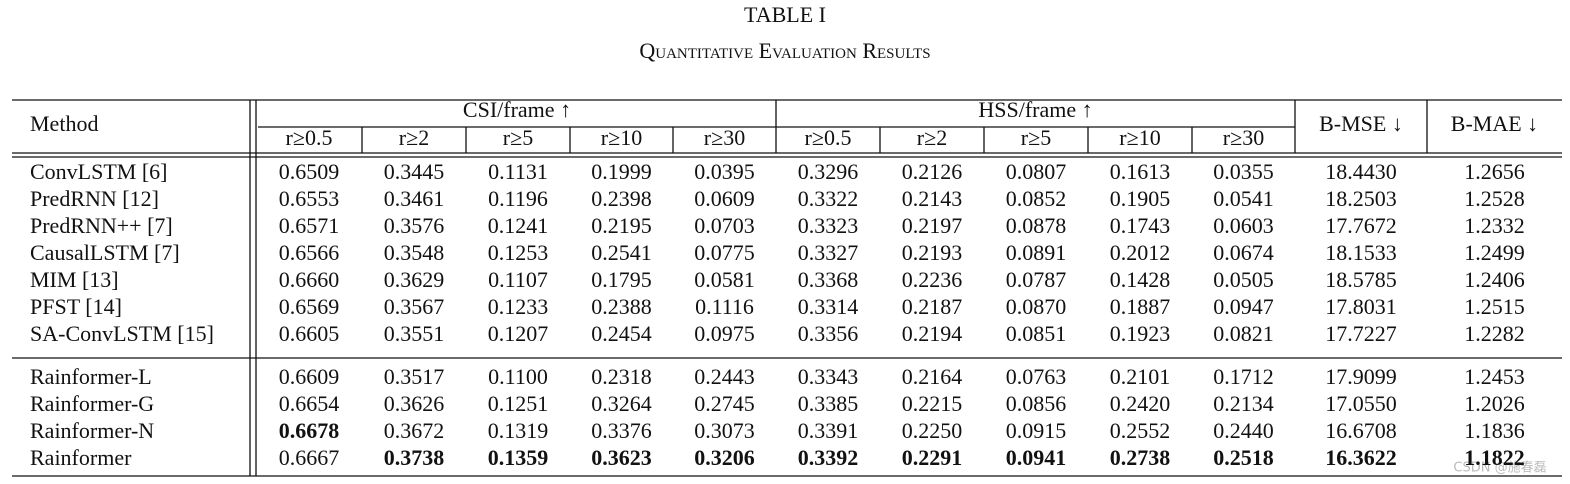  I want to click on value-cell: 17.8031, so click(1361, 306).